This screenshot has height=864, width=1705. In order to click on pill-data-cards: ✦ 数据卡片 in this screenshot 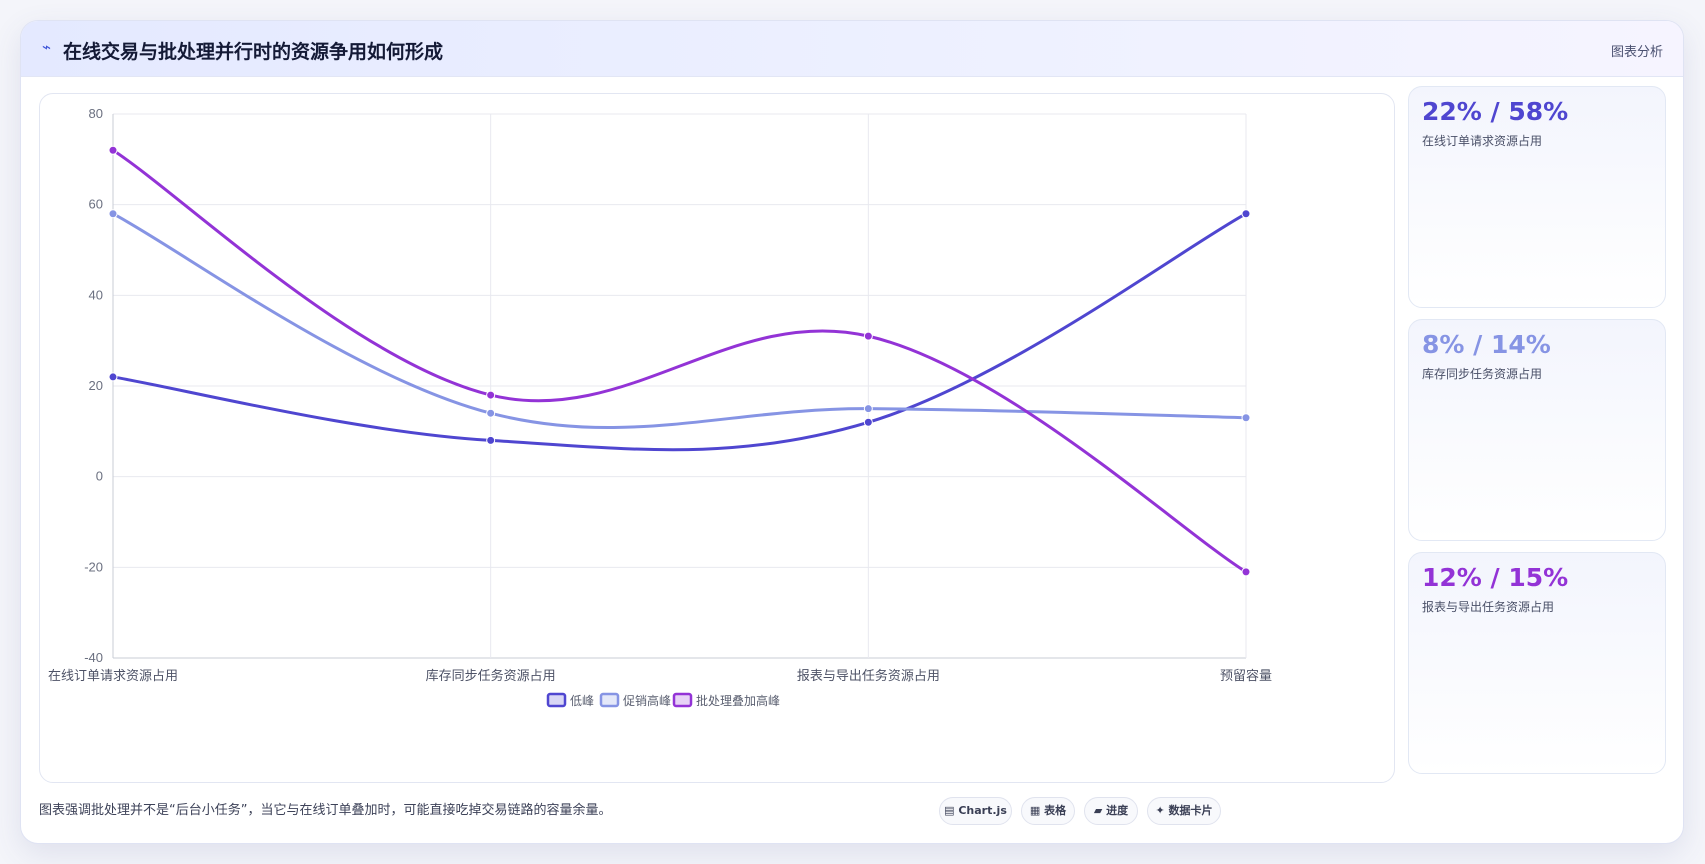, I will do `click(1184, 811)`.